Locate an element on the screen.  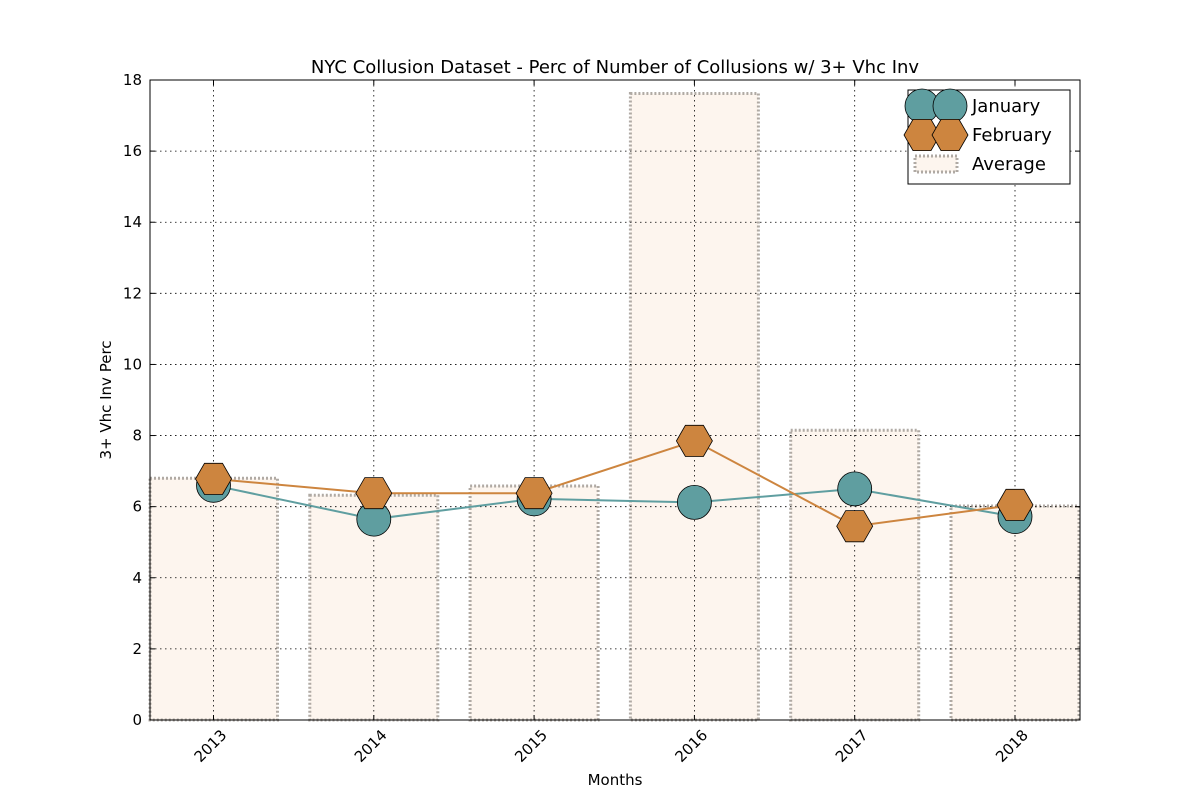
y-tick-label: 10 is located at coordinates (132, 364).